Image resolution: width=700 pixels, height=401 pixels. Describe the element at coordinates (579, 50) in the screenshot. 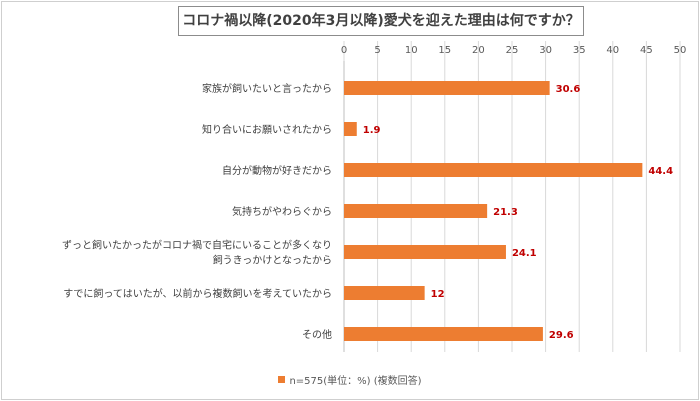

I see `x-tick-label: 35` at that location.